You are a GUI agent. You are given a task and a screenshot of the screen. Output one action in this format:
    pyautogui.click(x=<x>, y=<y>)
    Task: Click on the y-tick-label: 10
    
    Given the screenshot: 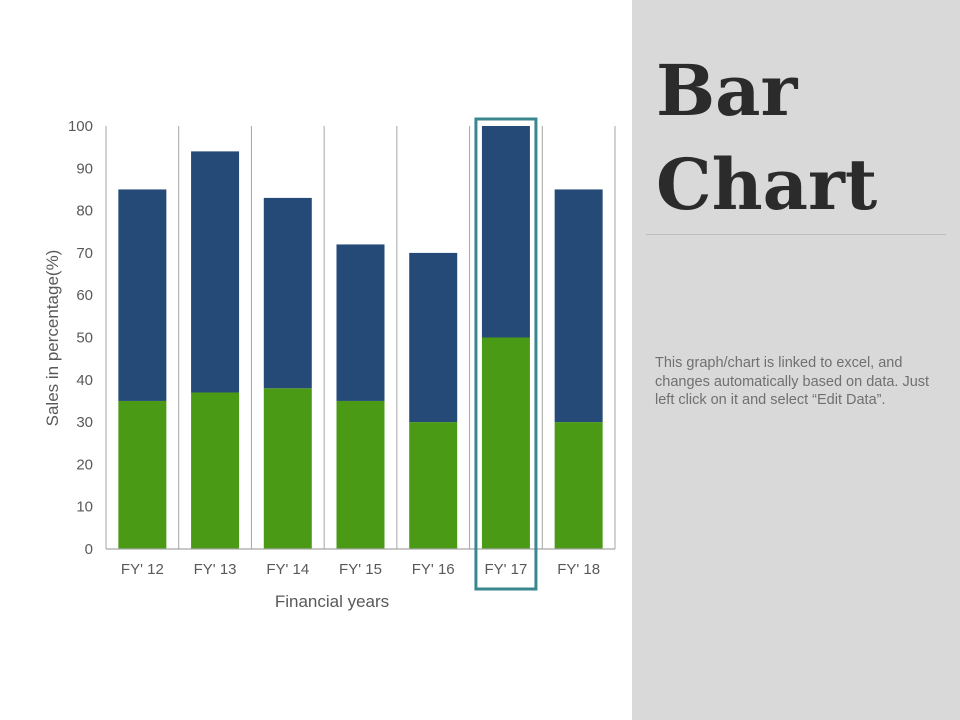 What is the action you would take?
    pyautogui.click(x=84, y=507)
    